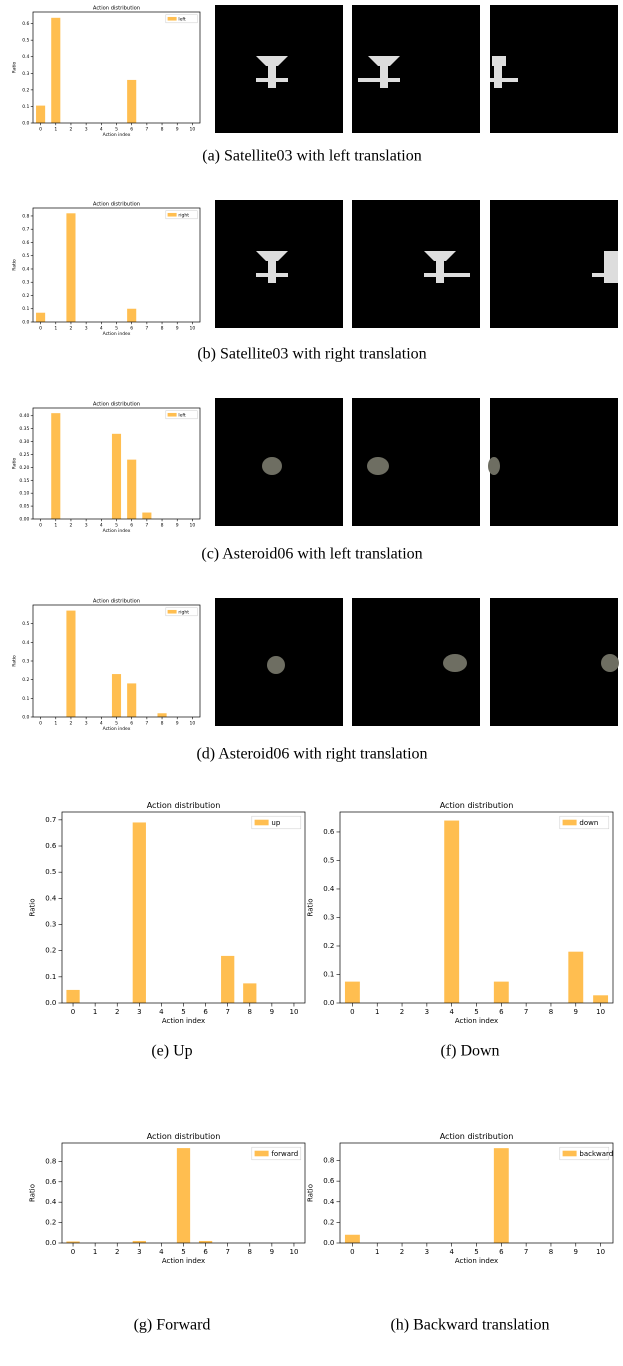  What do you see at coordinates (440, 565) in the screenshot?
I see `asteroid-shapes` at bounding box center [440, 565].